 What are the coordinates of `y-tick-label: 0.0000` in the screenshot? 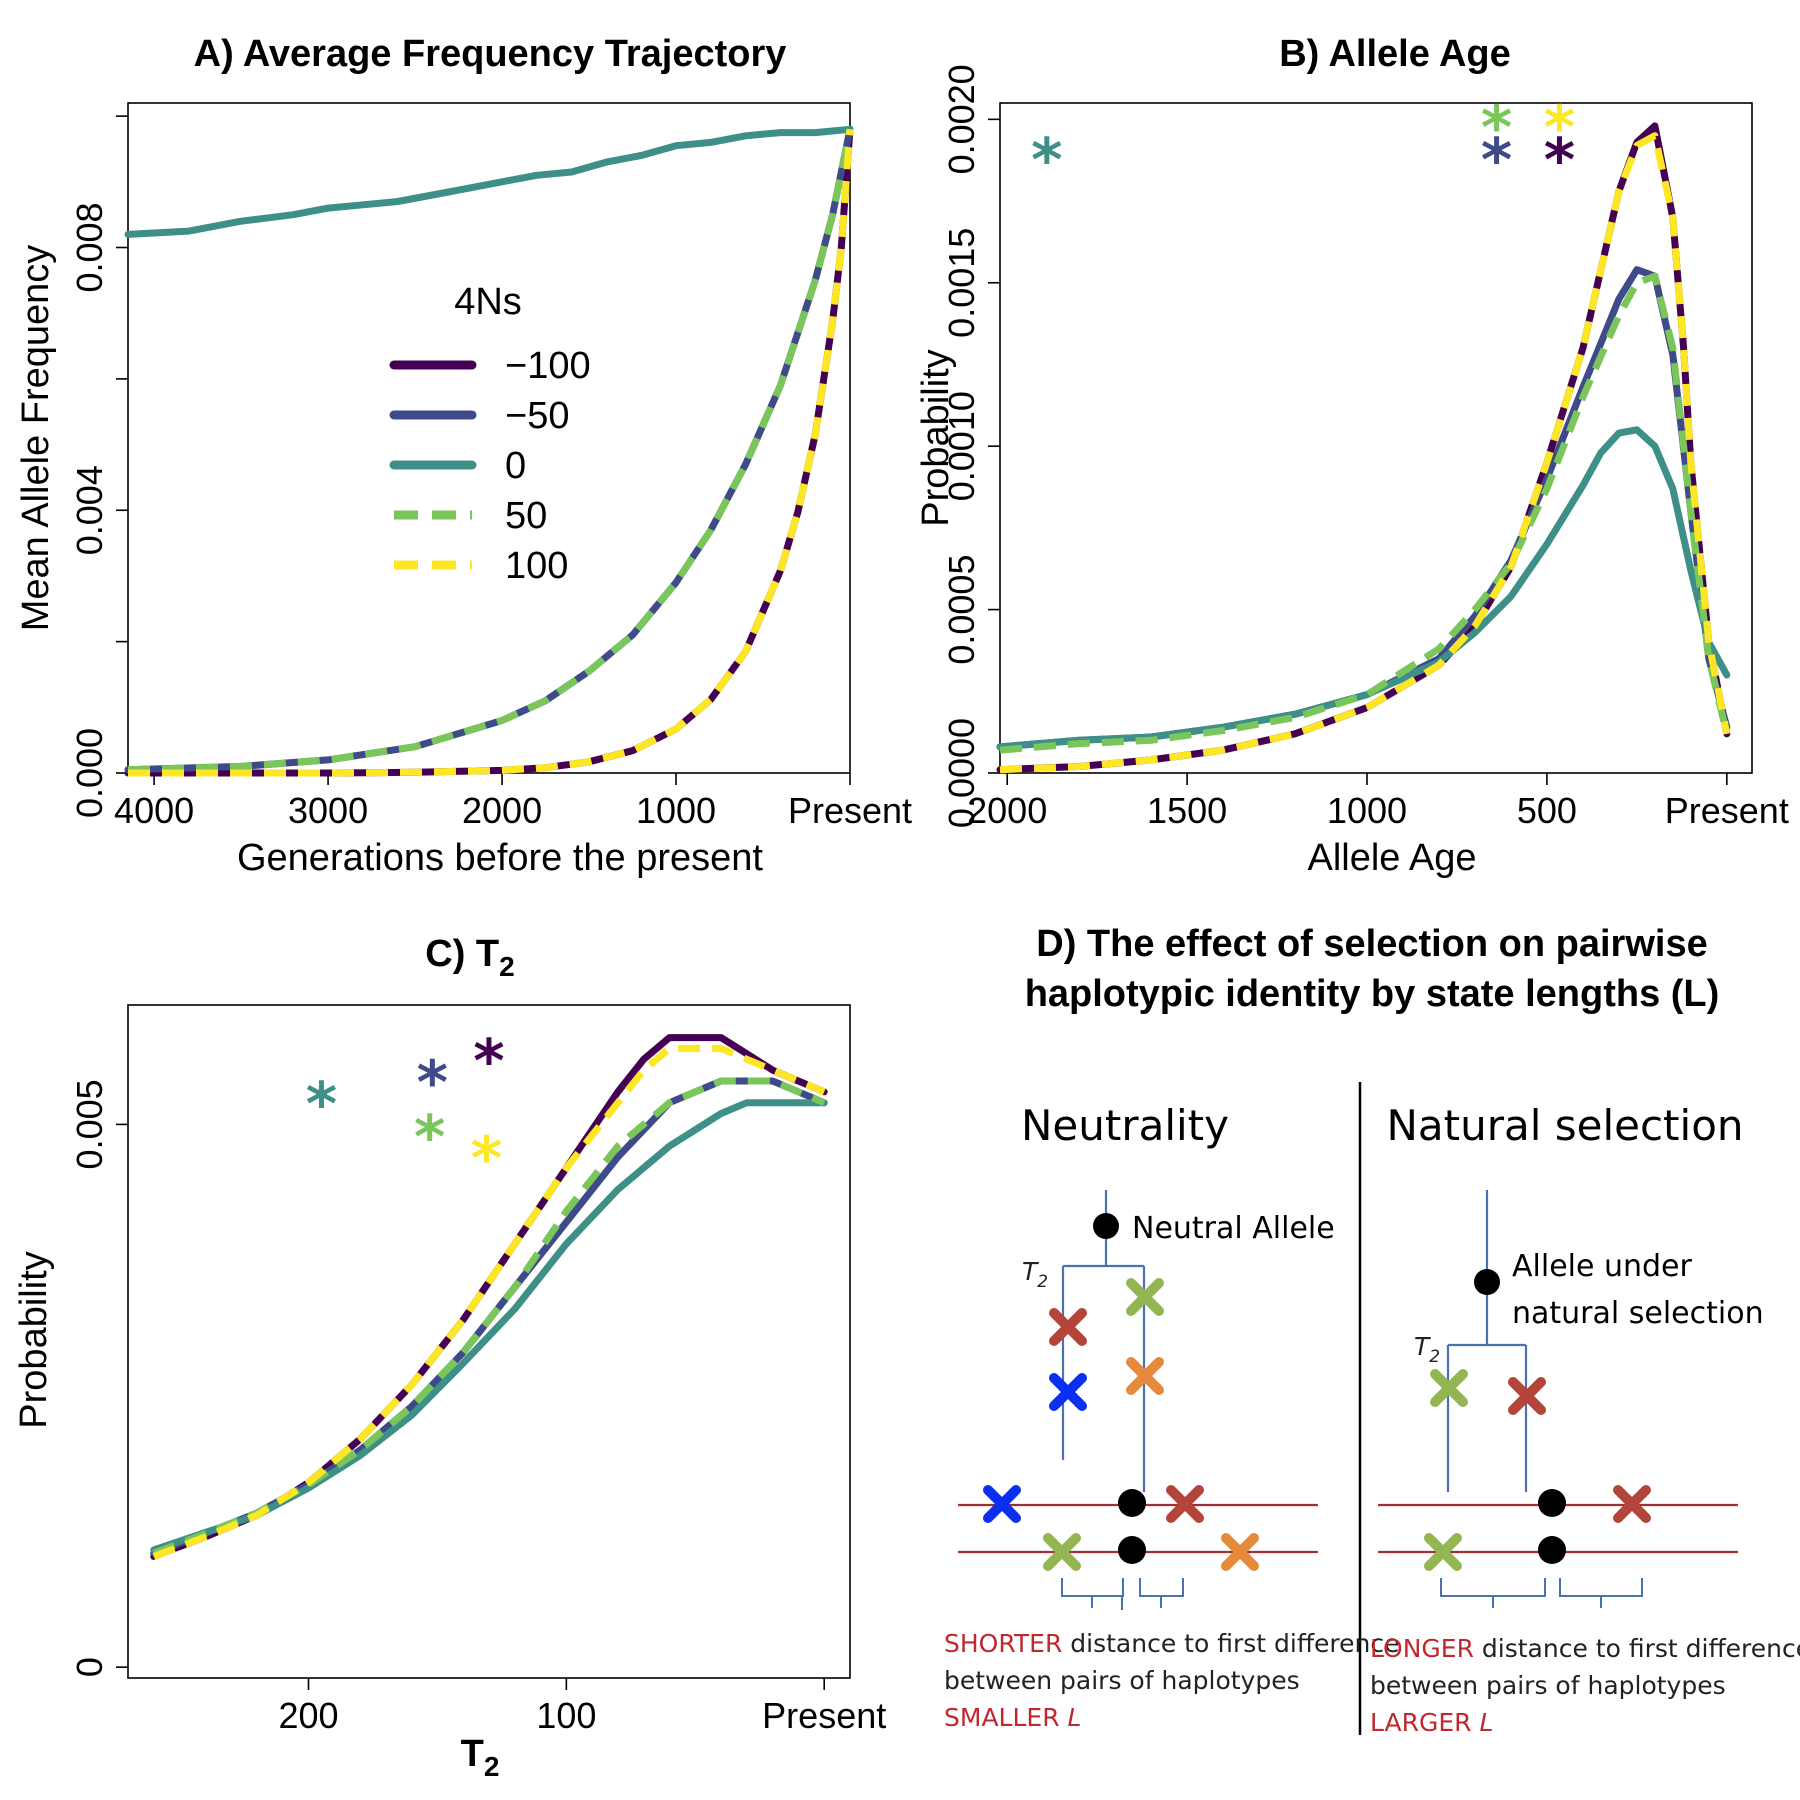 It's located at (961, 773).